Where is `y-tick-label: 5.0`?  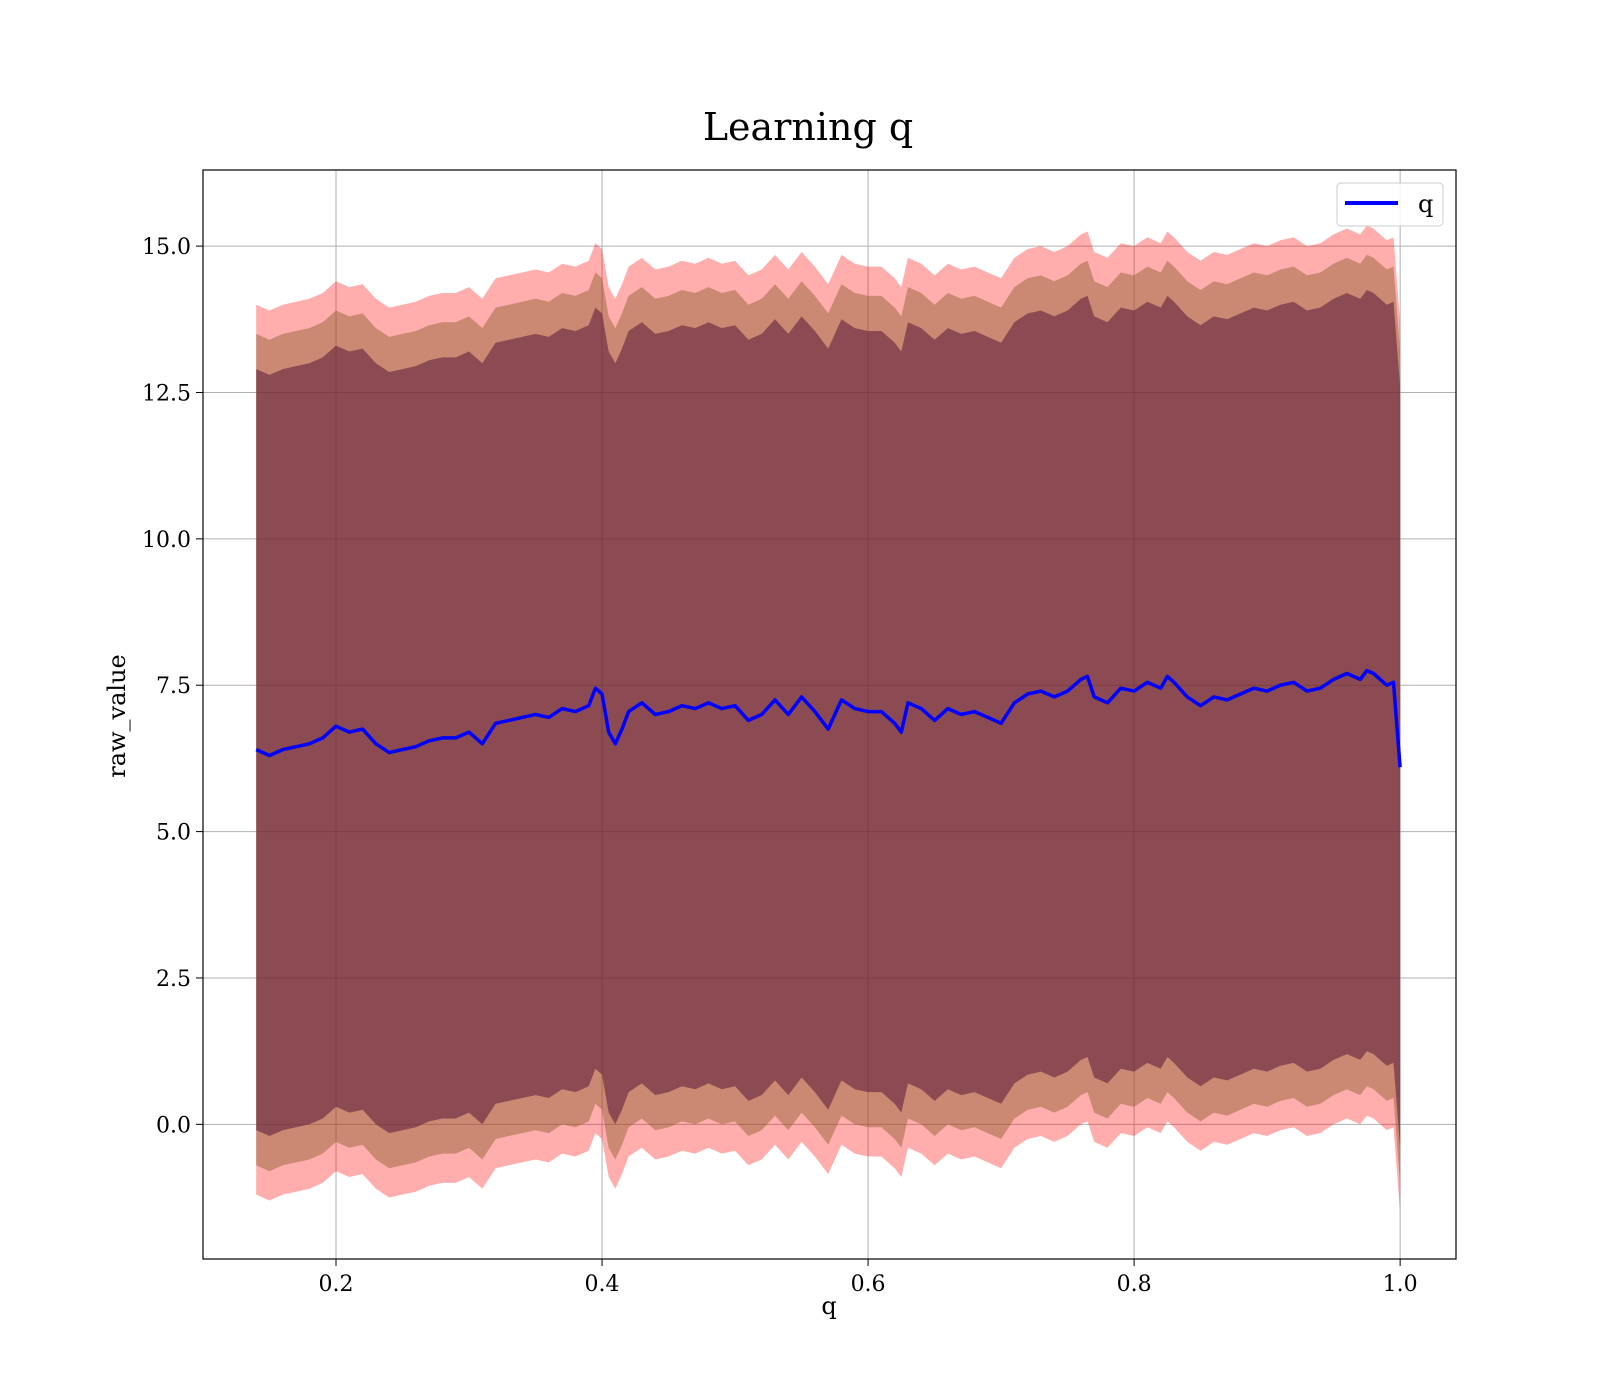 y-tick-label: 5.0 is located at coordinates (173, 833).